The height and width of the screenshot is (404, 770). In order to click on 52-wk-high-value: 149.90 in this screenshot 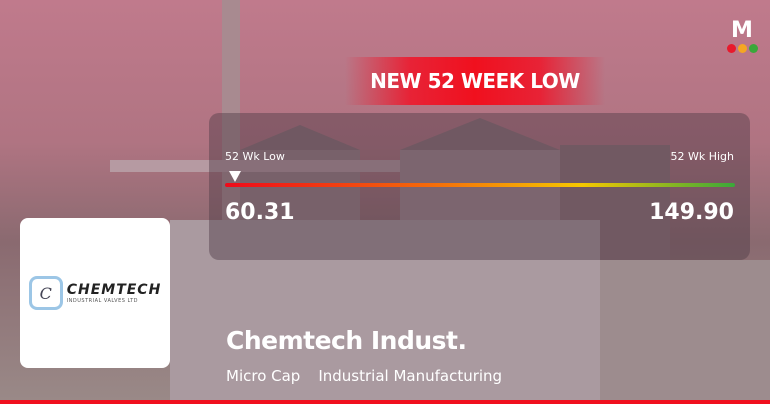, I will do `click(691, 212)`.